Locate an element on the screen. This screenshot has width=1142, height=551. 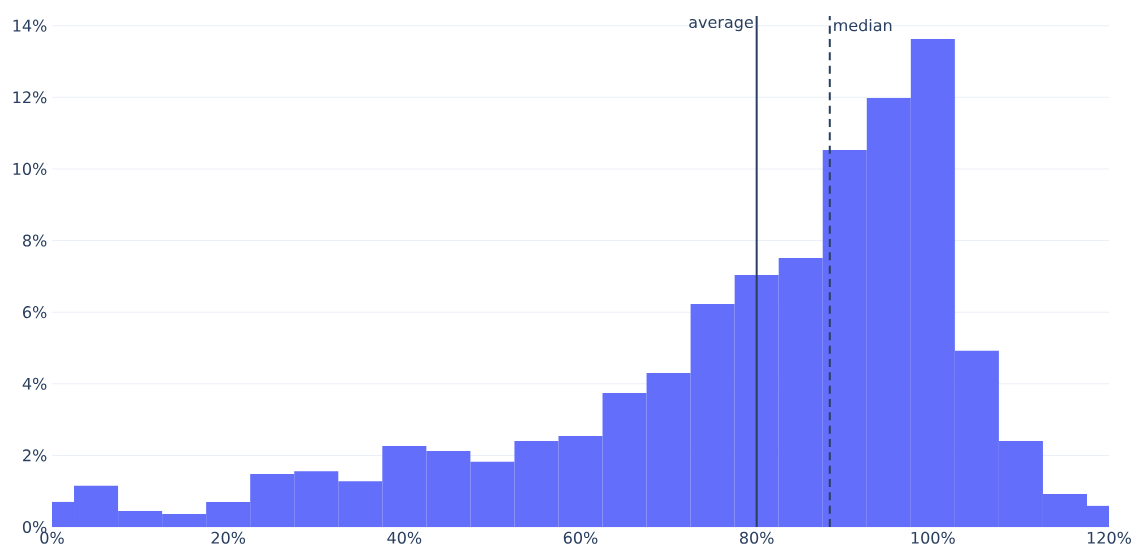
x-tick-label: 100% is located at coordinates (933, 537).